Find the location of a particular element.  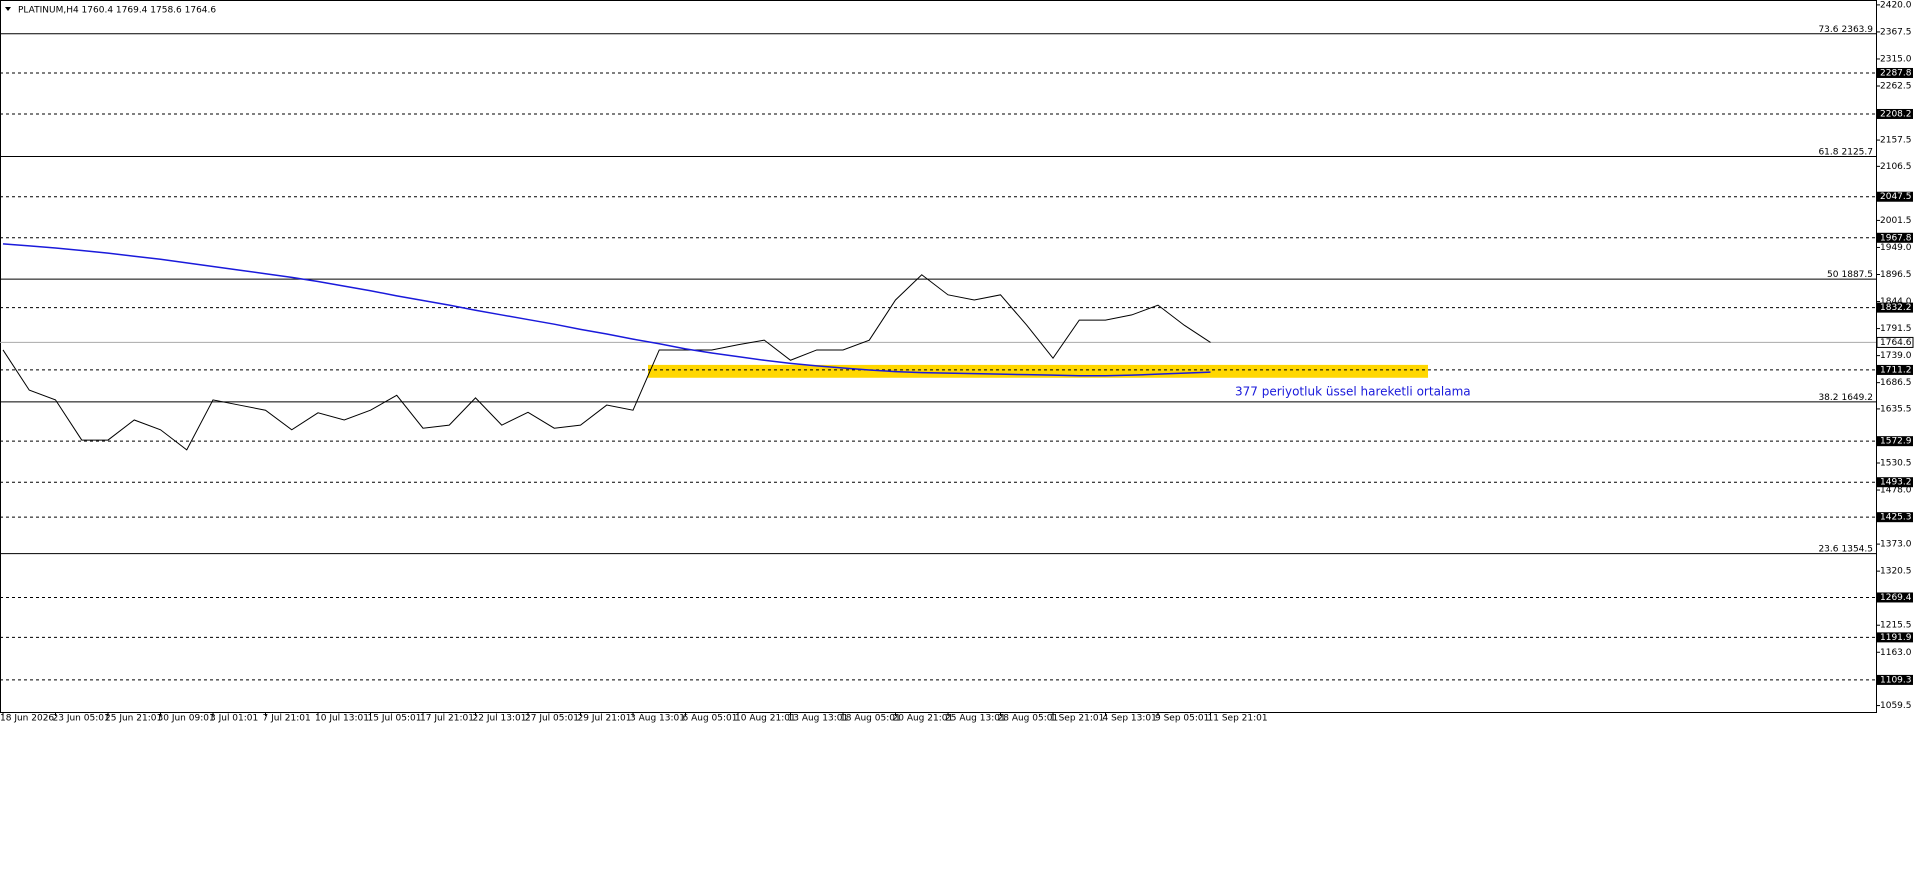

x-tick-label: 23 Jun 05:01 is located at coordinates (81, 719).